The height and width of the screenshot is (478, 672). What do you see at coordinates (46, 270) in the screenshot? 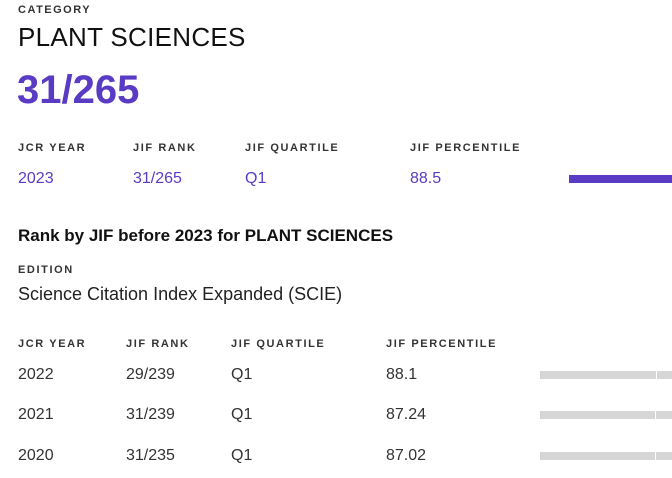
I see `edition-label: EDITION` at bounding box center [46, 270].